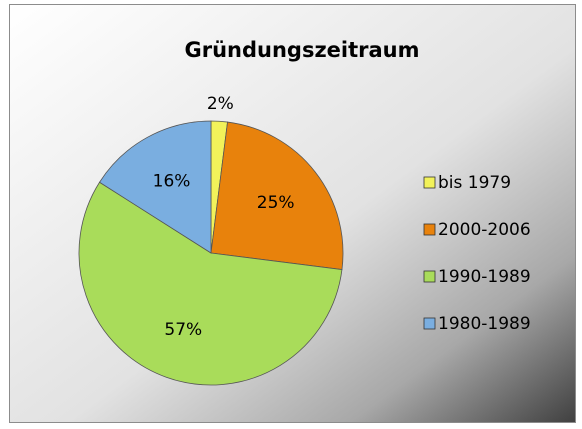 The image size is (582, 429). What do you see at coordinates (220, 104) in the screenshot?
I see `data-label: 2%` at bounding box center [220, 104].